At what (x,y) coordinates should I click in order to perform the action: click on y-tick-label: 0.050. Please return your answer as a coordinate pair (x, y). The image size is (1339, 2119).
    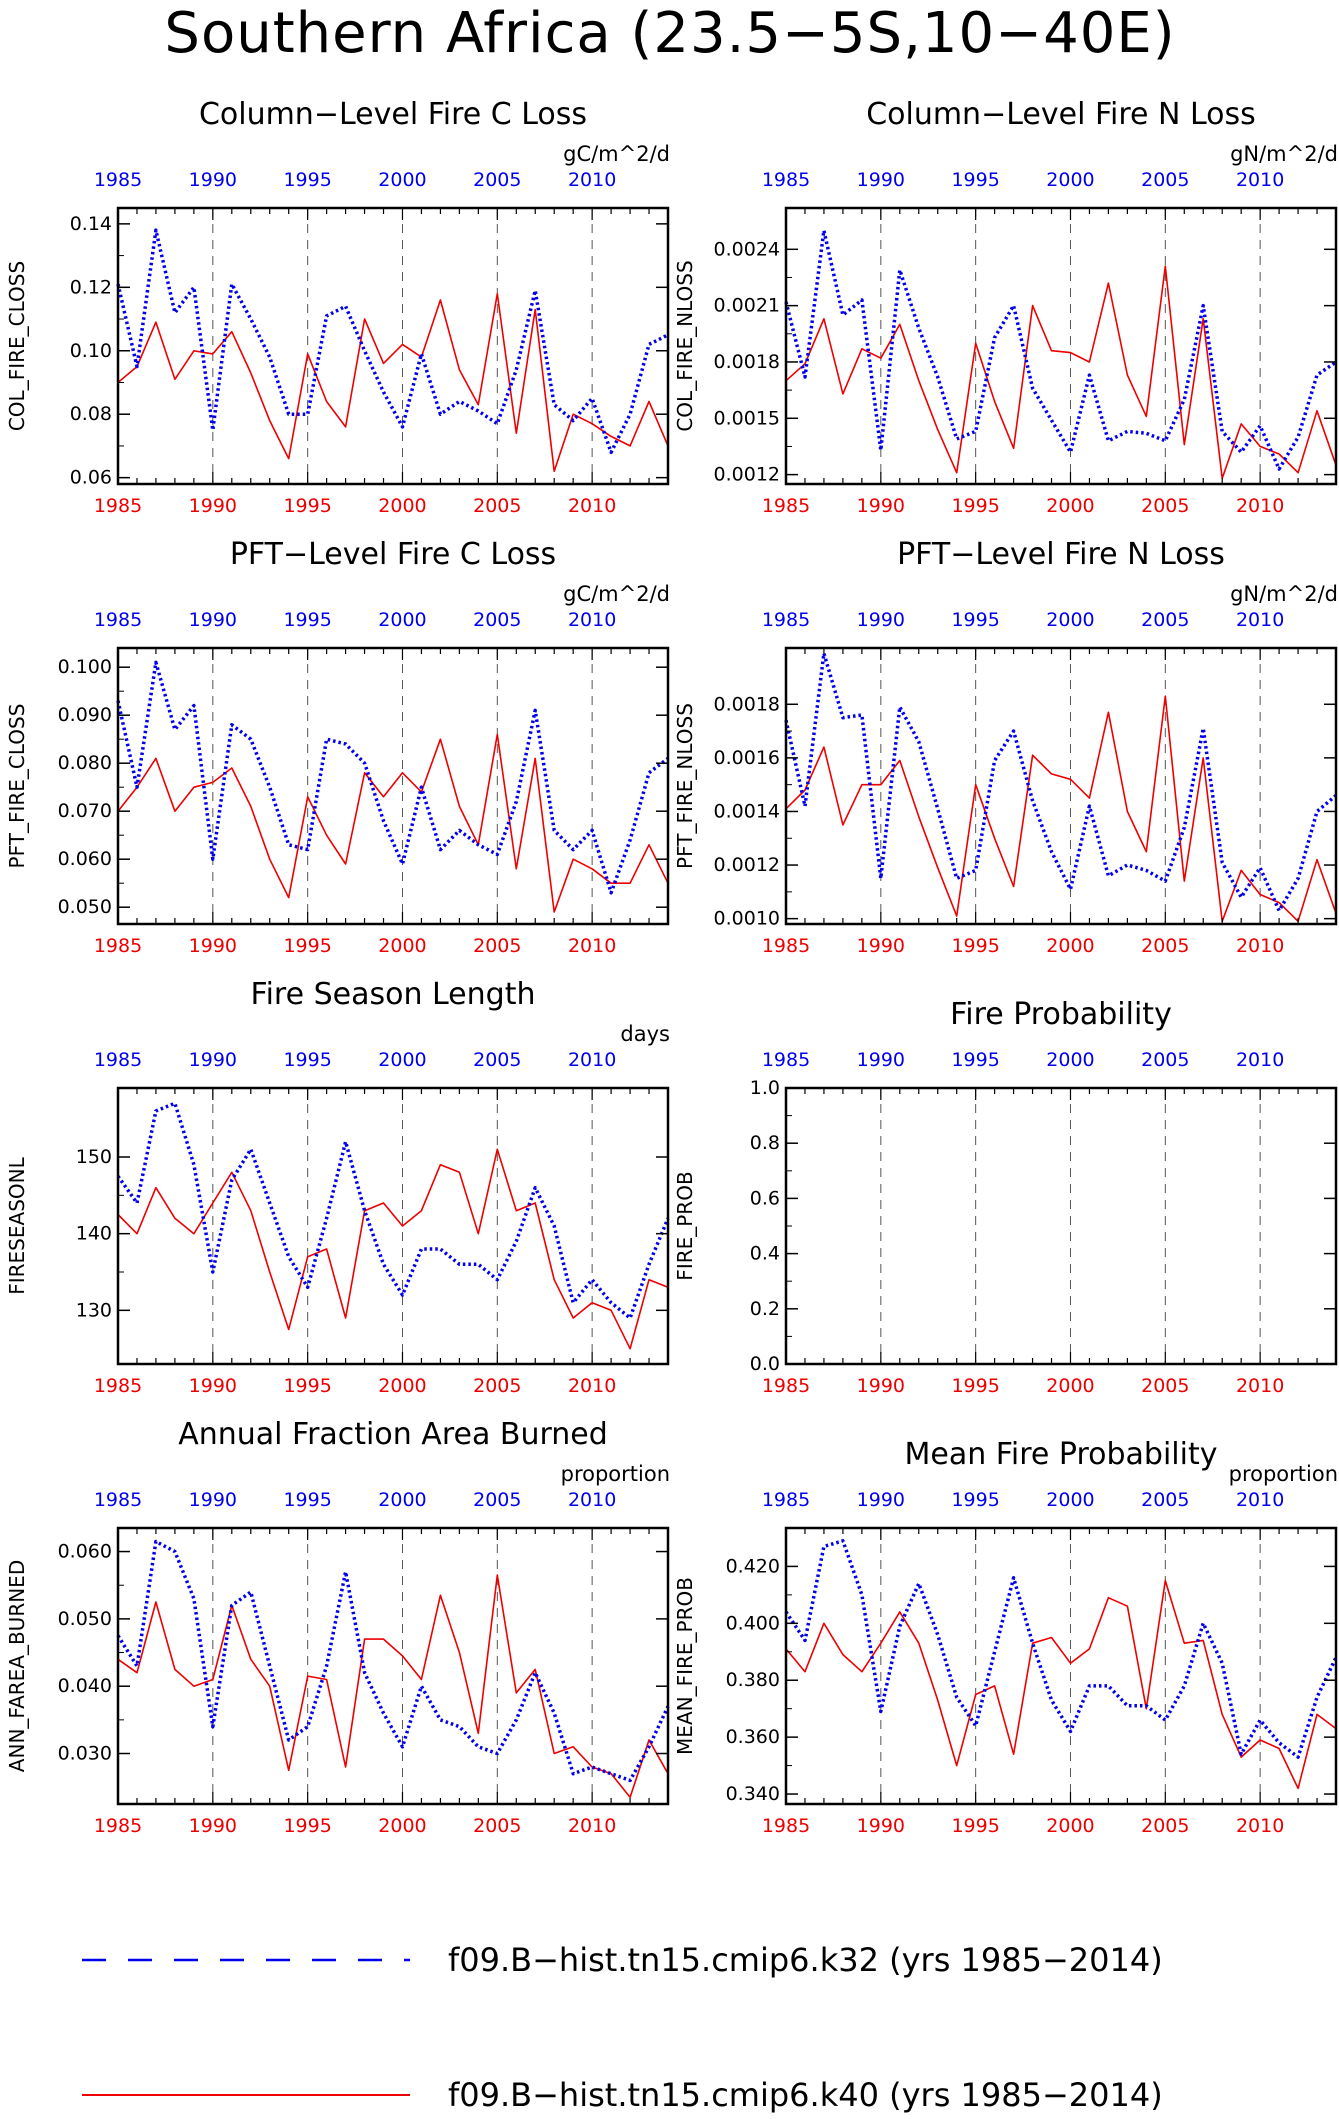
    Looking at the image, I should click on (85, 1619).